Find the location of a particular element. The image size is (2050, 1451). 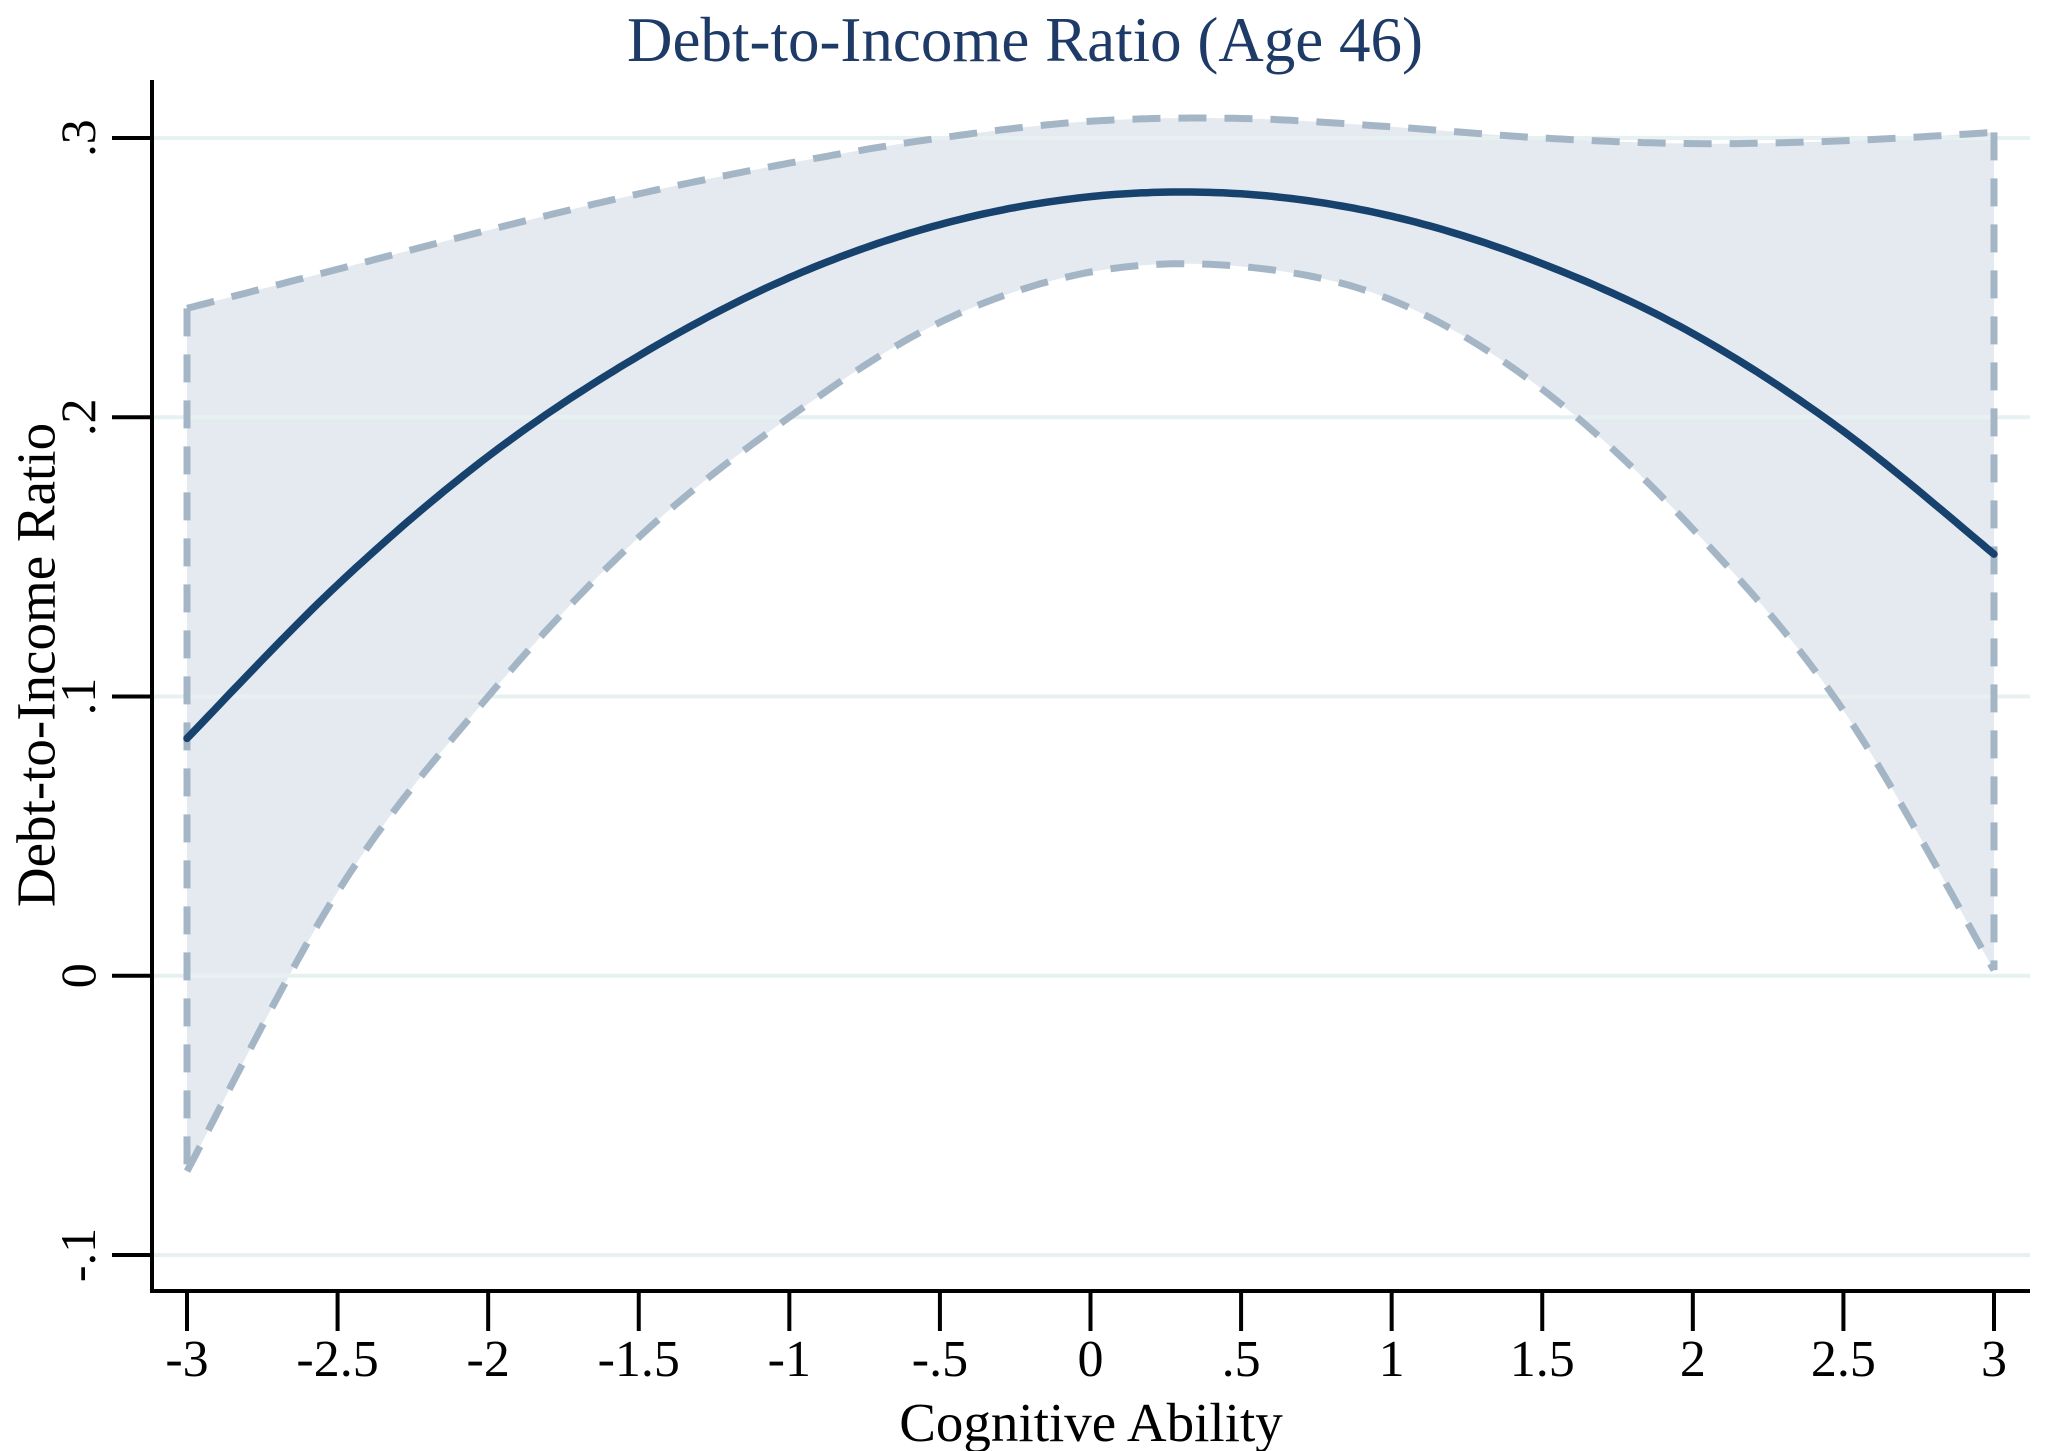

x-tick-label: -1 is located at coordinates (789, 1359).